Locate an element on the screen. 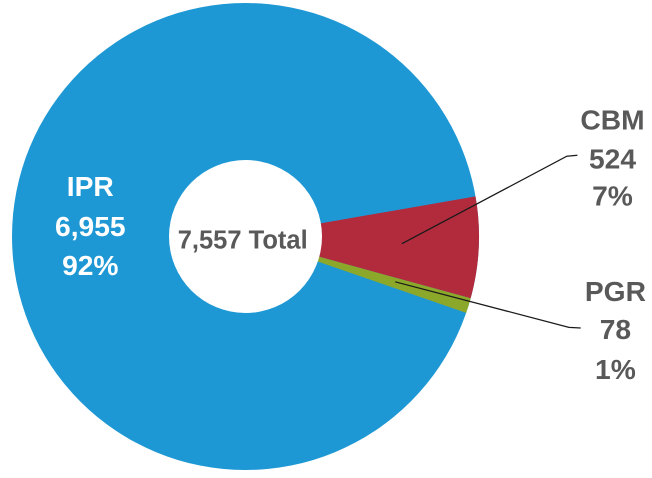 The image size is (652, 478). svg-text: 92% is located at coordinates (90, 265).